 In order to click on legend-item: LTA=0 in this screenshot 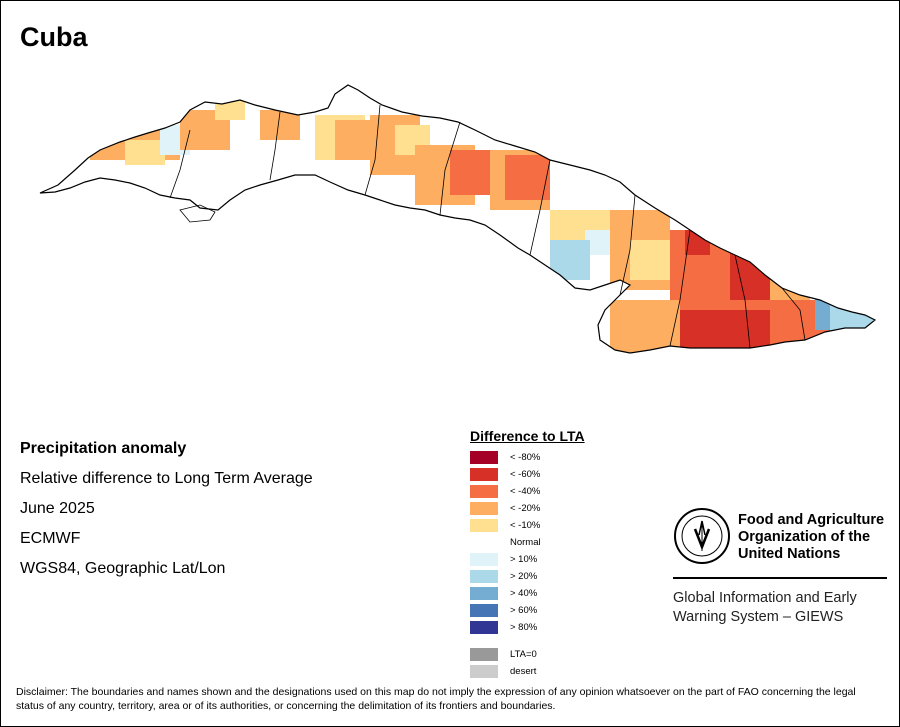, I will do `click(527, 654)`.